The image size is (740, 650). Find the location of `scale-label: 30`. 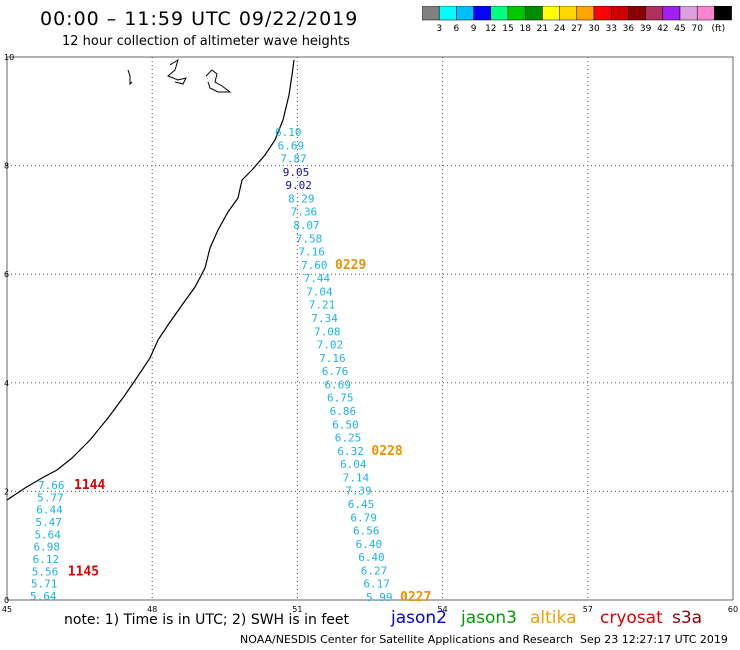

scale-label: 30 is located at coordinates (594, 29).